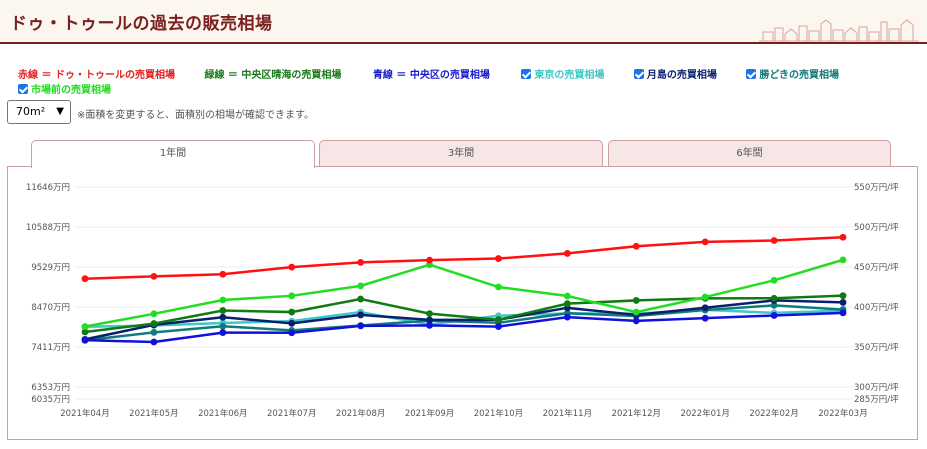  Describe the element at coordinates (567, 413) in the screenshot. I see `x-tick-label: 2021年11月` at that location.